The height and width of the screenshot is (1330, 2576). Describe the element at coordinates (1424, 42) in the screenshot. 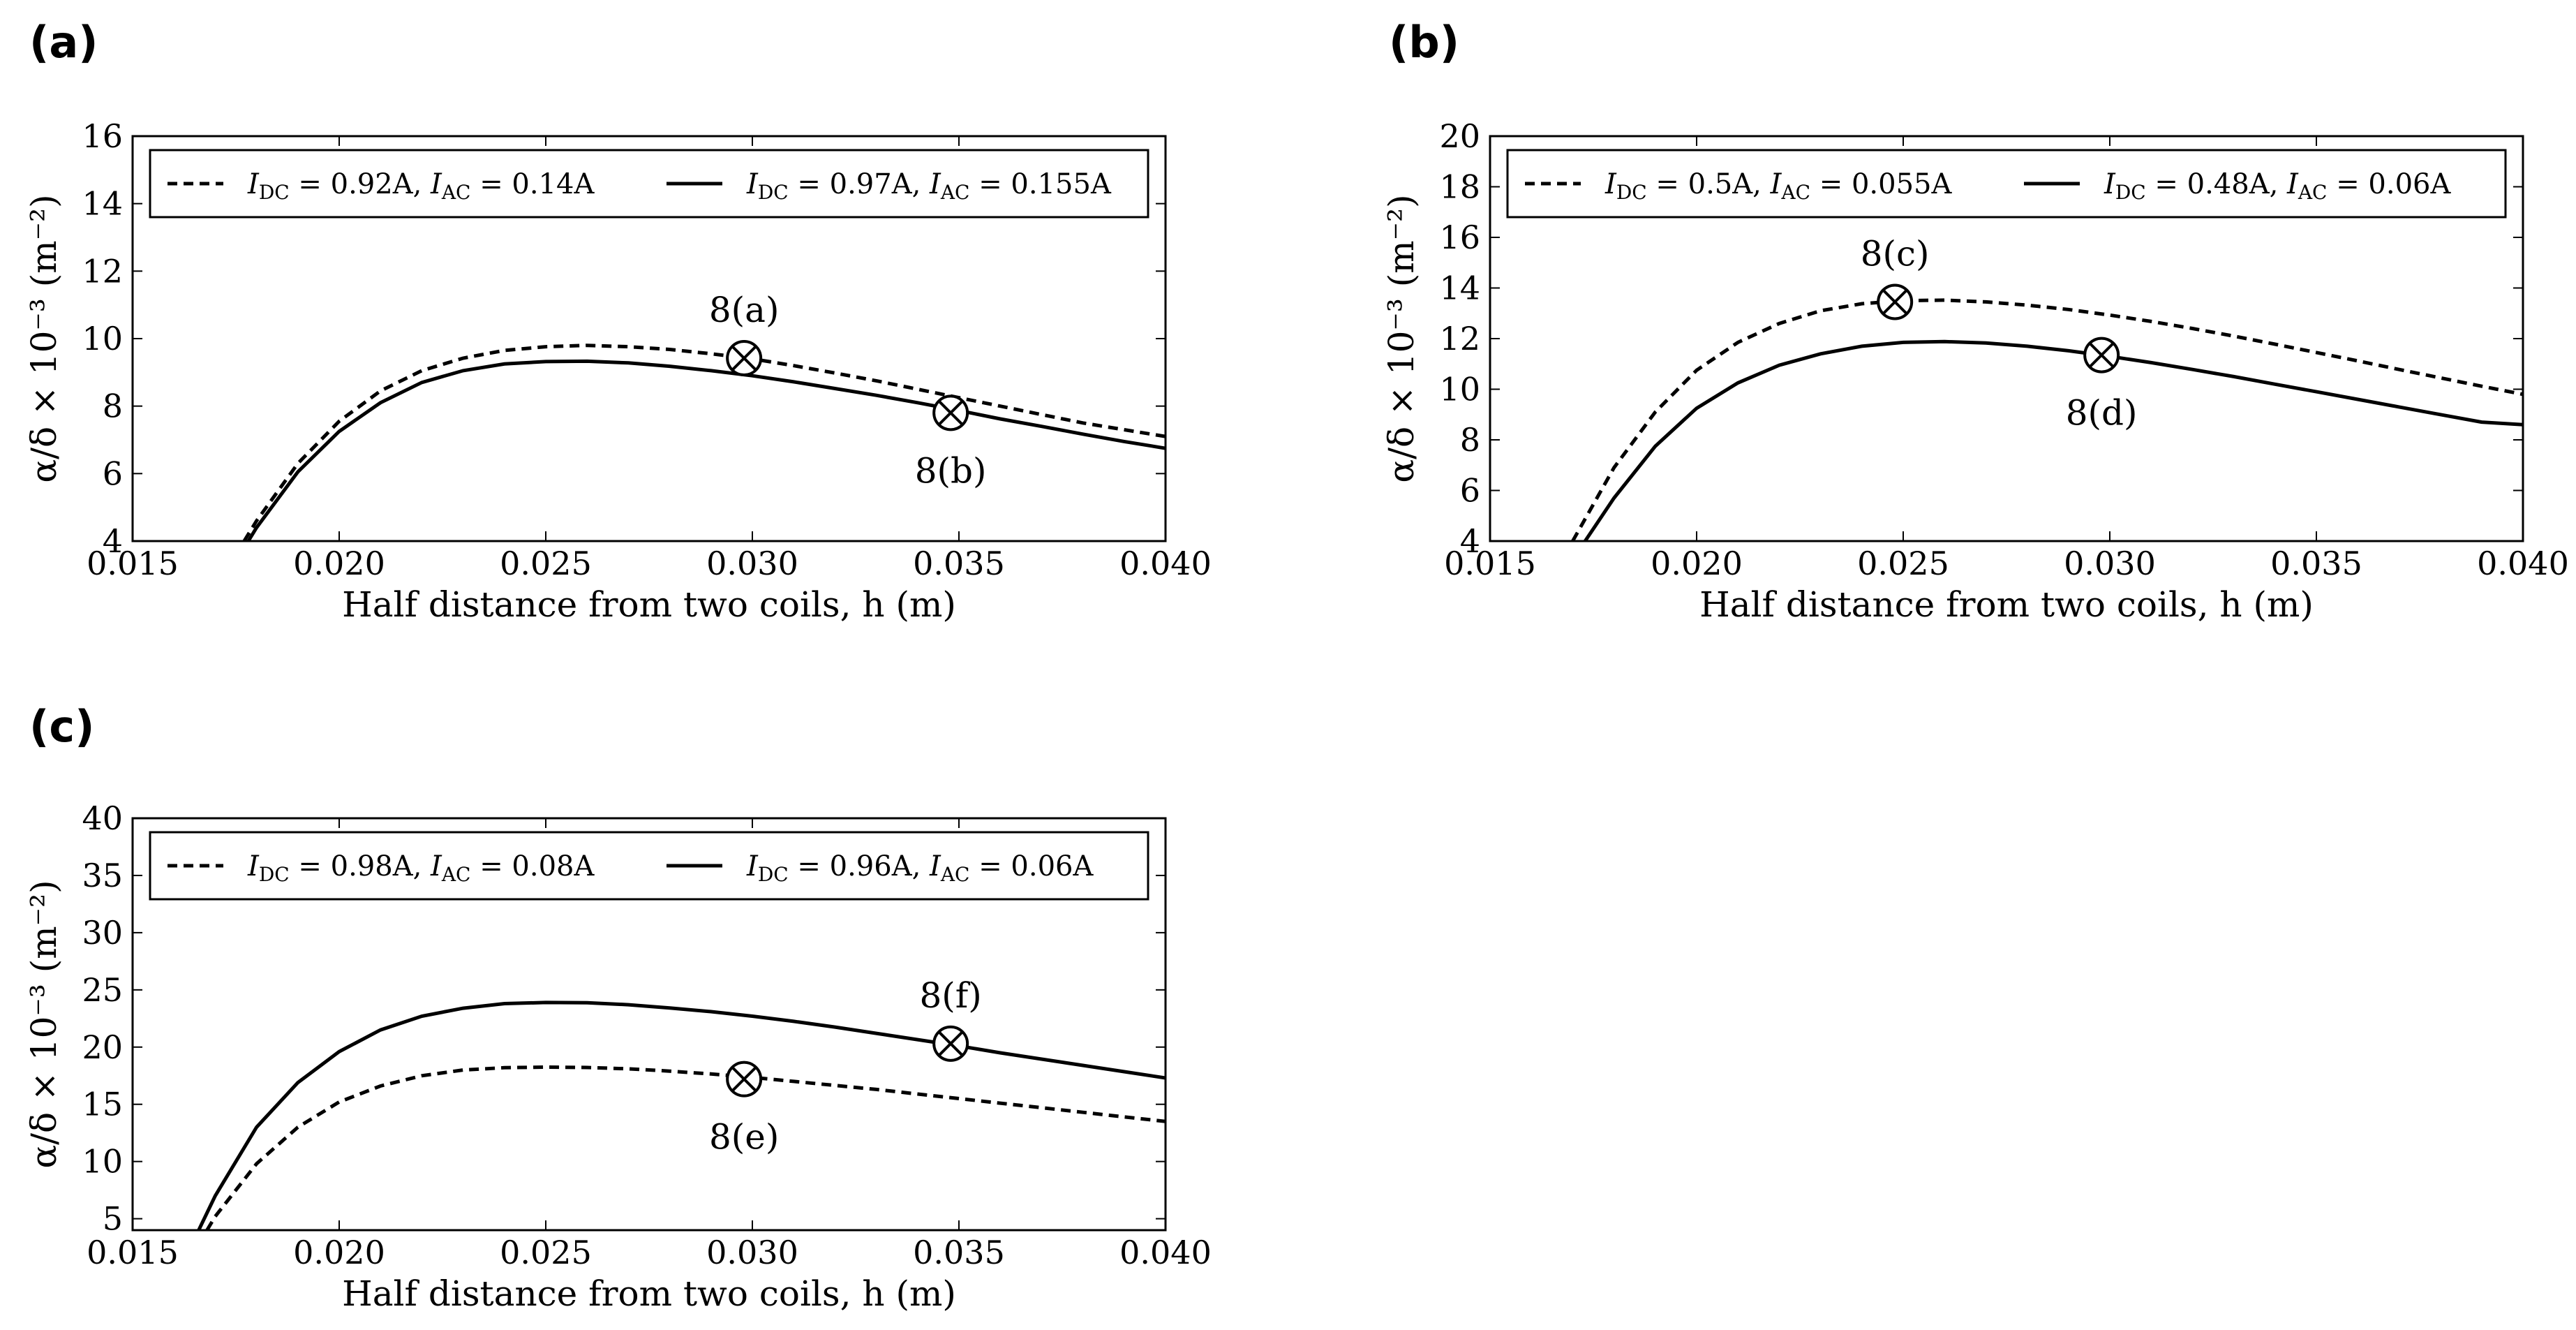

I see `panel-label-b: (b)` at that location.